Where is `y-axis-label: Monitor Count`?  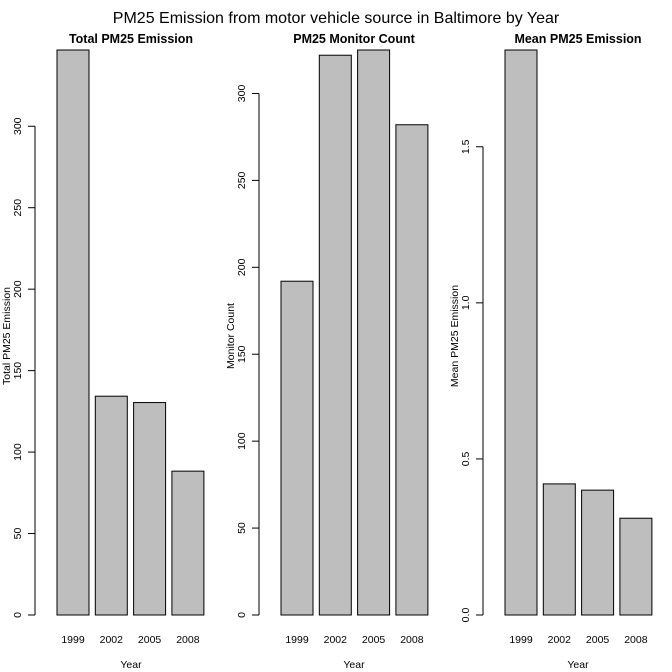
y-axis-label: Monitor Count is located at coordinates (231, 336).